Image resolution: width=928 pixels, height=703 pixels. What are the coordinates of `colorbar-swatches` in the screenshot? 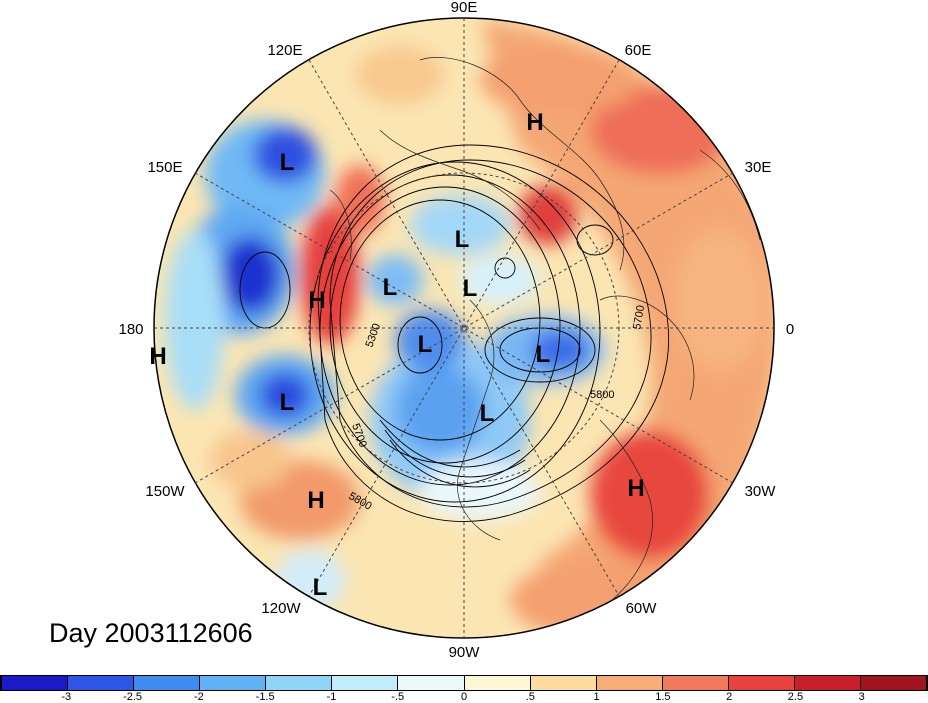 It's located at (464, 683).